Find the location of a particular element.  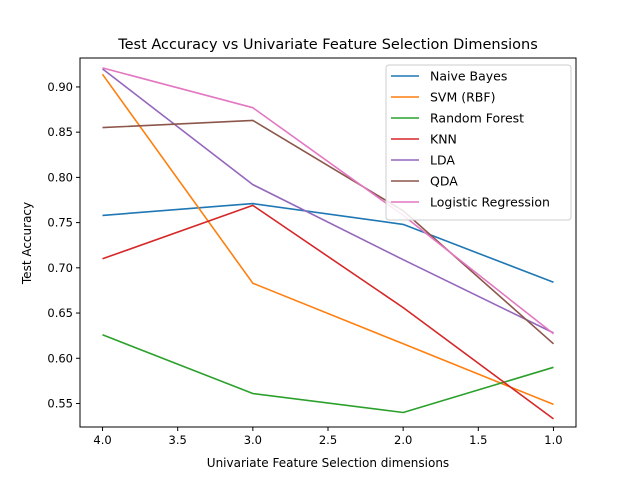

series-line-random-forest is located at coordinates (328, 374).